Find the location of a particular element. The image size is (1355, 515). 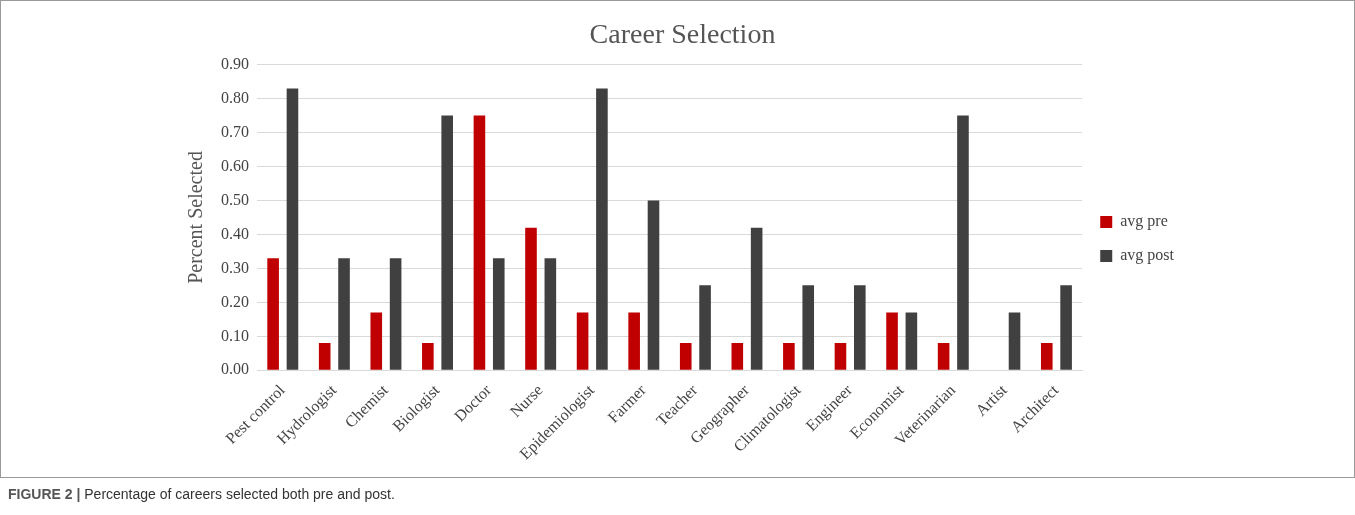

caption: FIGURE 2 | Percentage of careers selected both pre and post. is located at coordinates (201, 494).